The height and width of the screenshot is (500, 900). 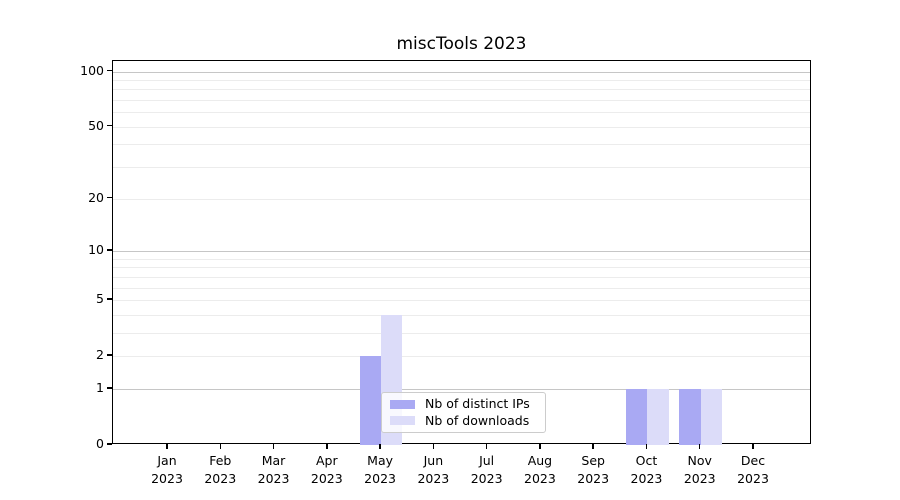 What do you see at coordinates (753, 470) in the screenshot?
I see `x-tick-label: Dec 2023` at bounding box center [753, 470].